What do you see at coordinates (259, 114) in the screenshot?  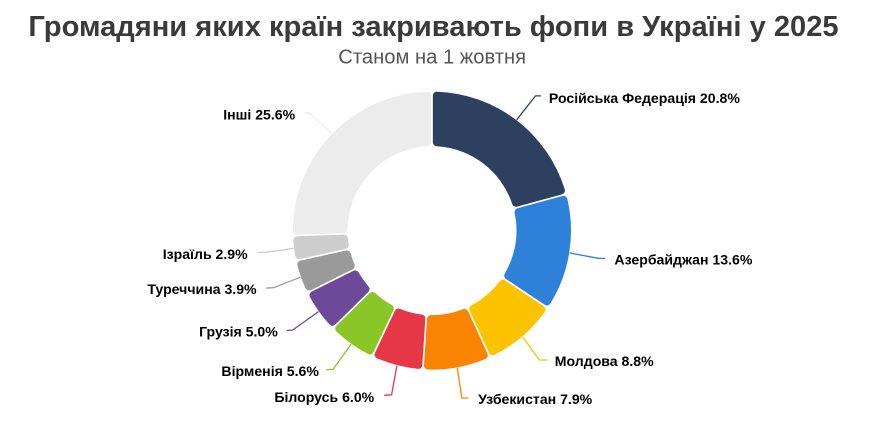 I see `svg-text: Інші 25.6%` at bounding box center [259, 114].